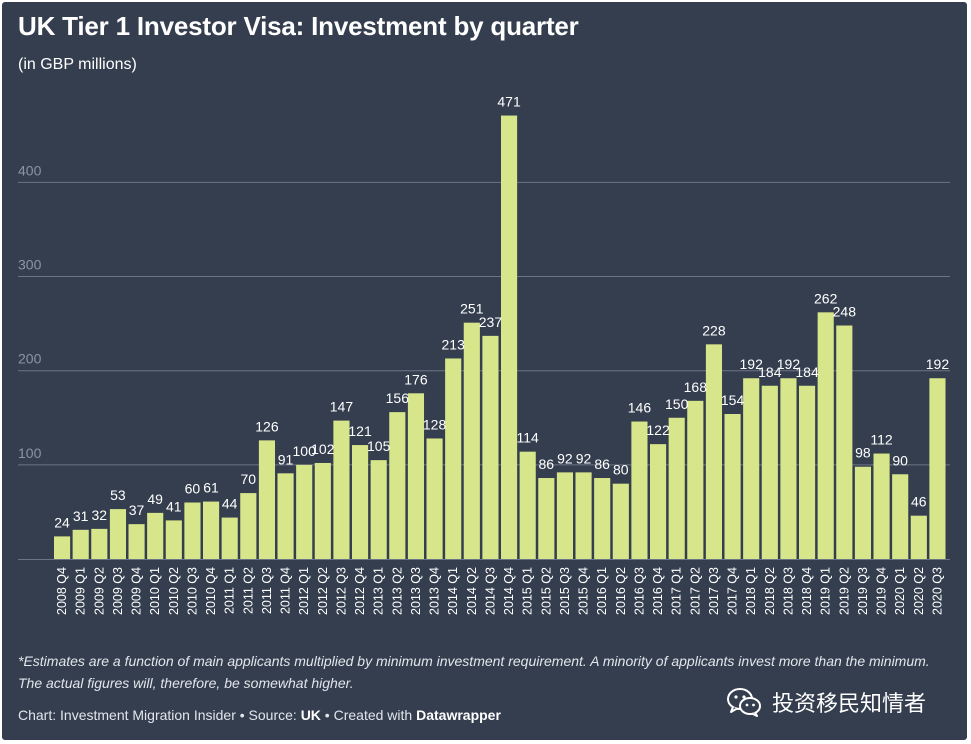 This screenshot has width=971, height=744. Describe the element at coordinates (416, 379) in the screenshot. I see `bar-value-label: 176` at that location.